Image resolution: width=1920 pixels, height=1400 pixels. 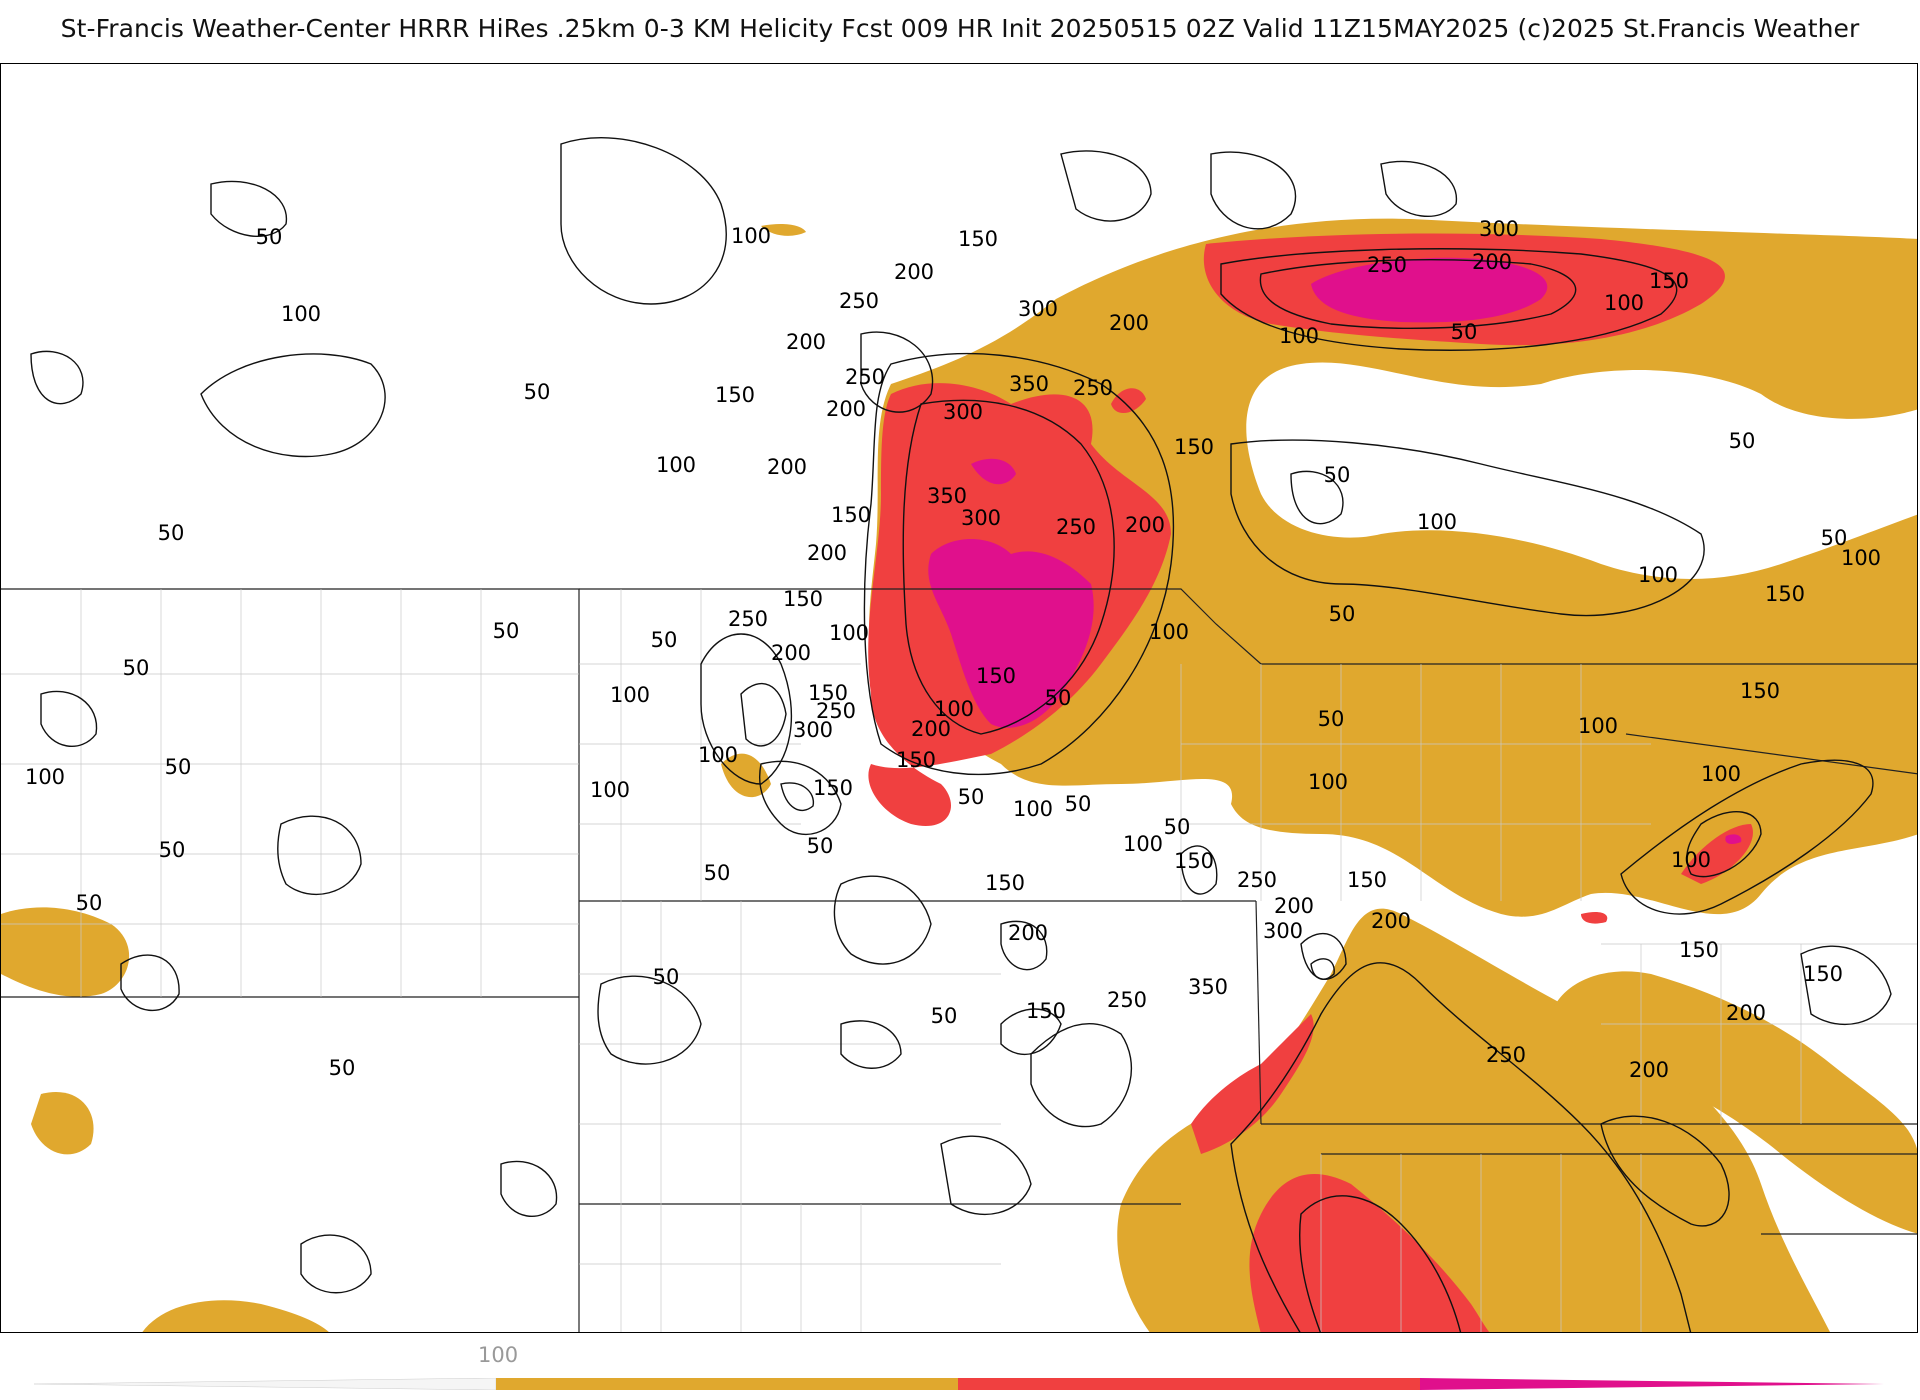 What do you see at coordinates (1011, 633) in the screenshot?
I see `helicity-fill-300-central` at bounding box center [1011, 633].